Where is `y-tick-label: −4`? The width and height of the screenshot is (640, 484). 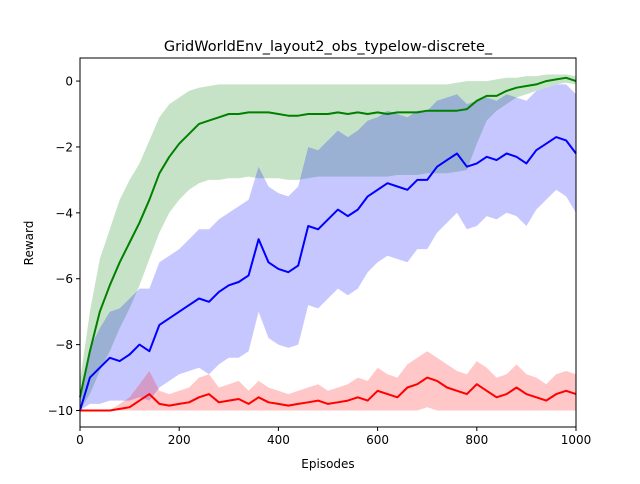 y-tick-label: −4 is located at coordinates (64, 213).